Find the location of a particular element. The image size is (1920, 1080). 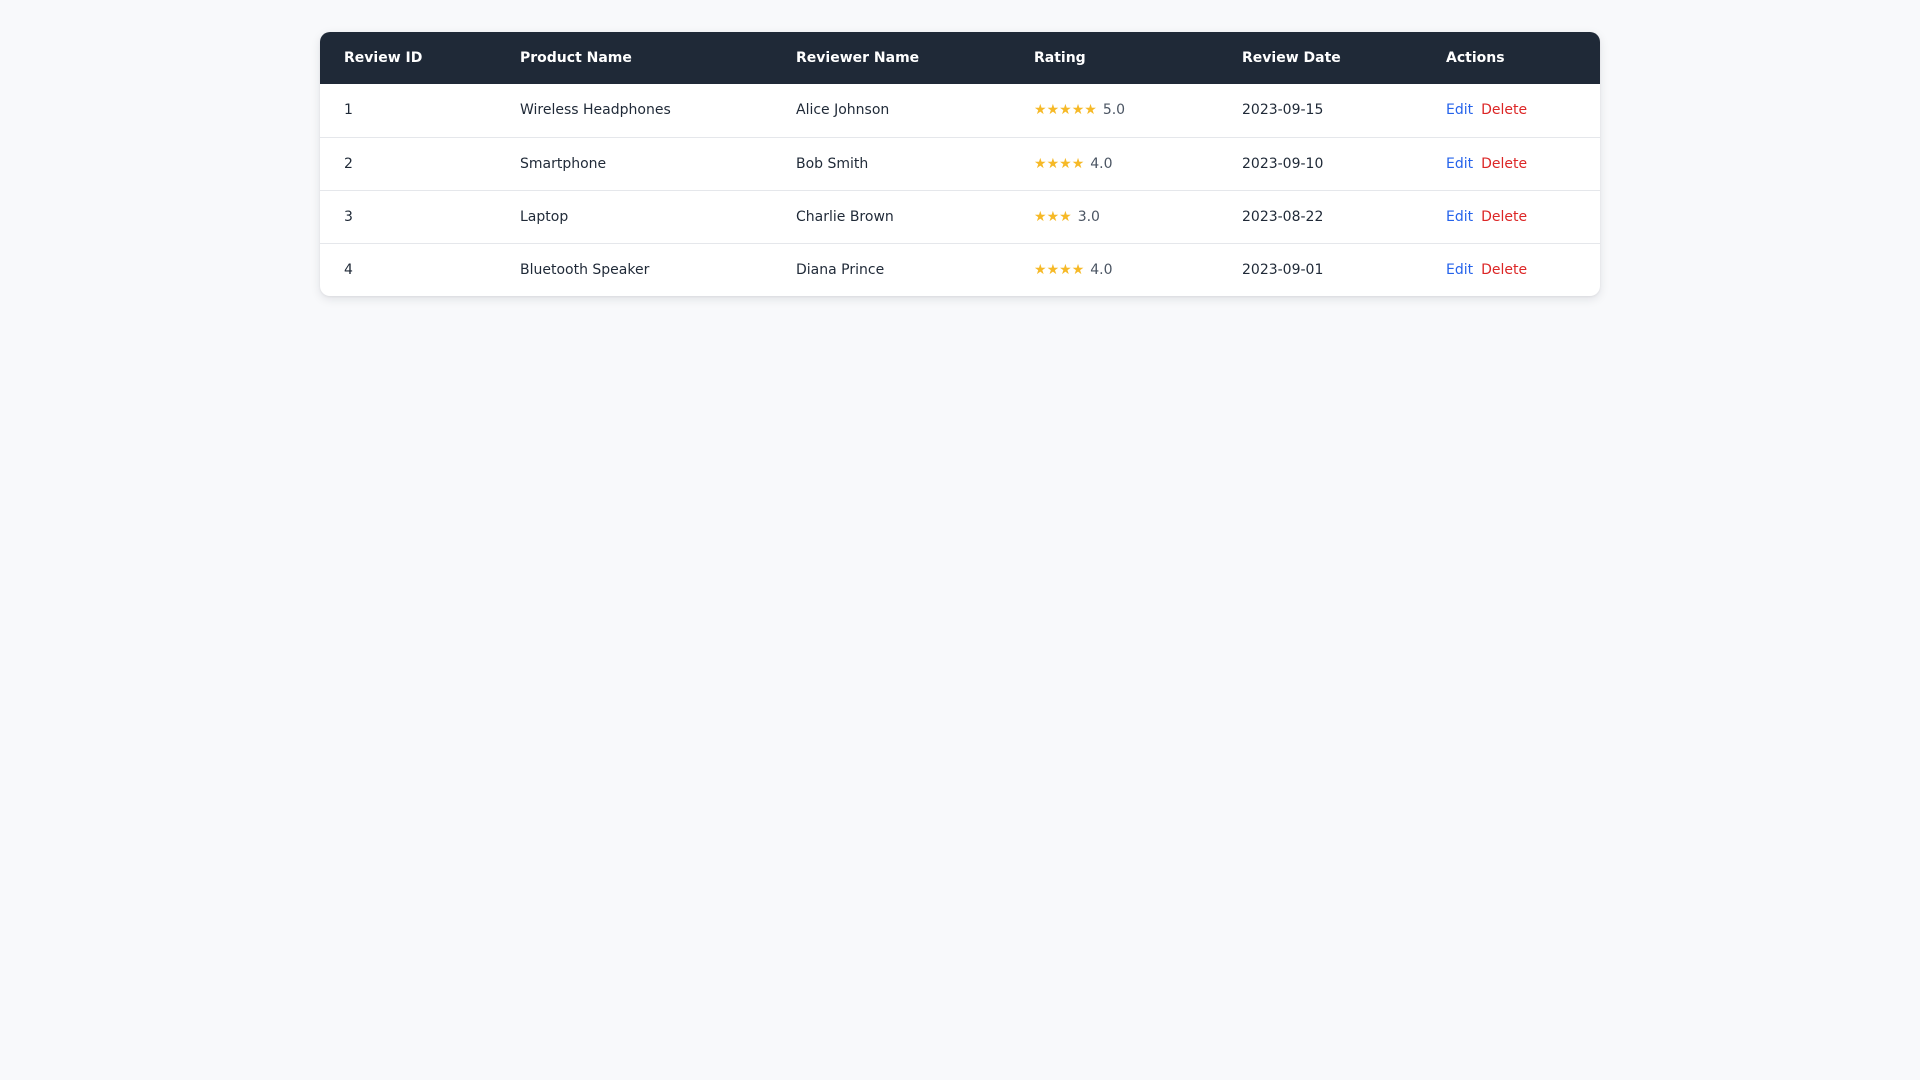

header-review-date: Review Date is located at coordinates (1291, 58).